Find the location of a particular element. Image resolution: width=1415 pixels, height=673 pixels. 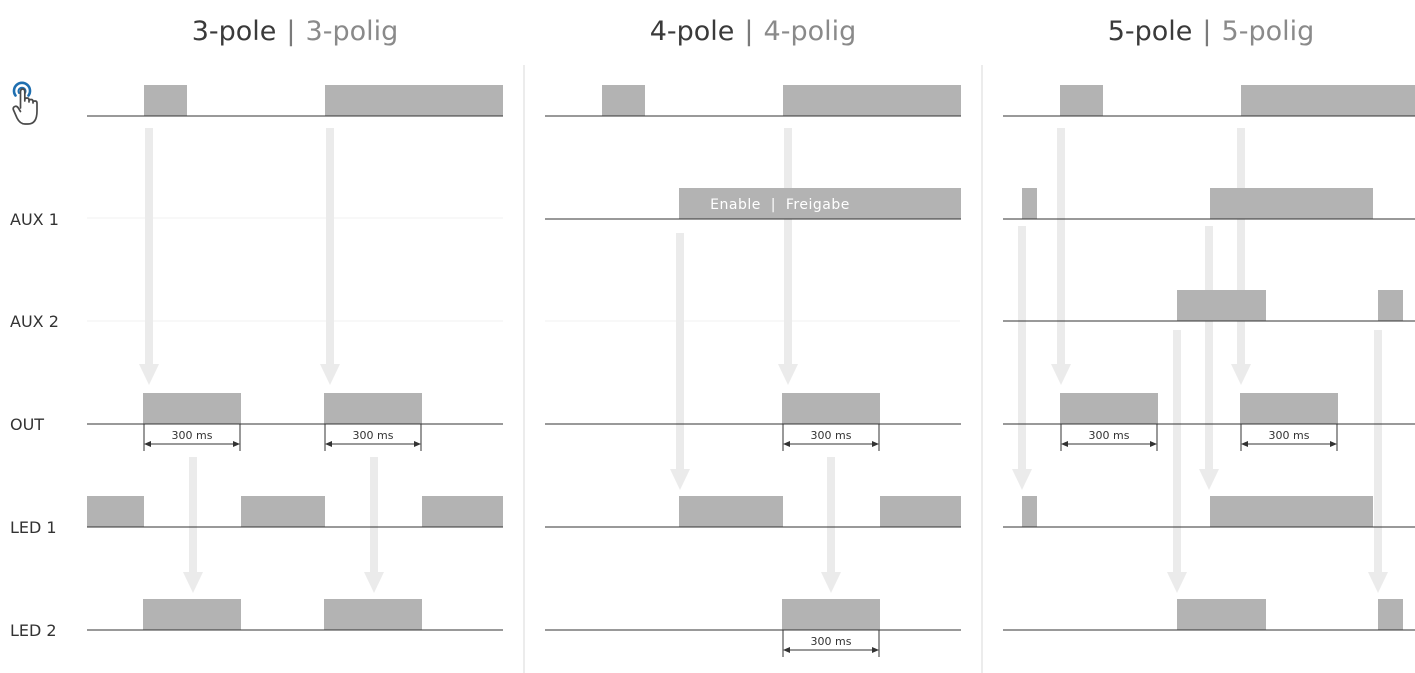

row-label-led1: LED 1 is located at coordinates (33, 527).